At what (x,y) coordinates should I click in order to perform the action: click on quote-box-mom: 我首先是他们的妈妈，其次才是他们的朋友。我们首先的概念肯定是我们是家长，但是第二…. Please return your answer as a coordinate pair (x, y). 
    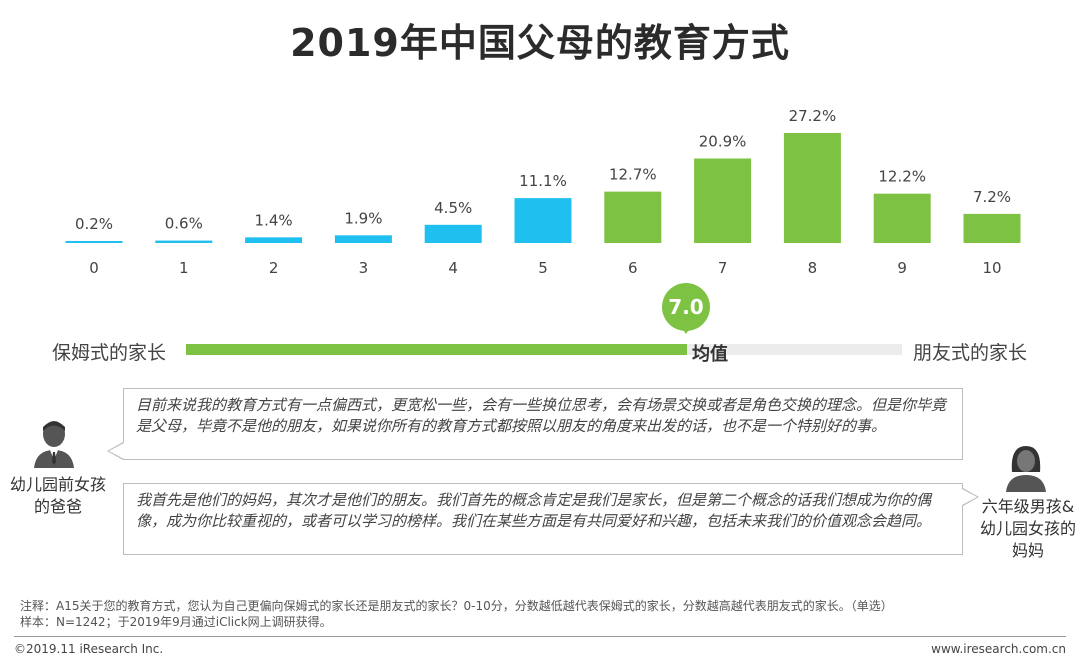
    Looking at the image, I should click on (543, 519).